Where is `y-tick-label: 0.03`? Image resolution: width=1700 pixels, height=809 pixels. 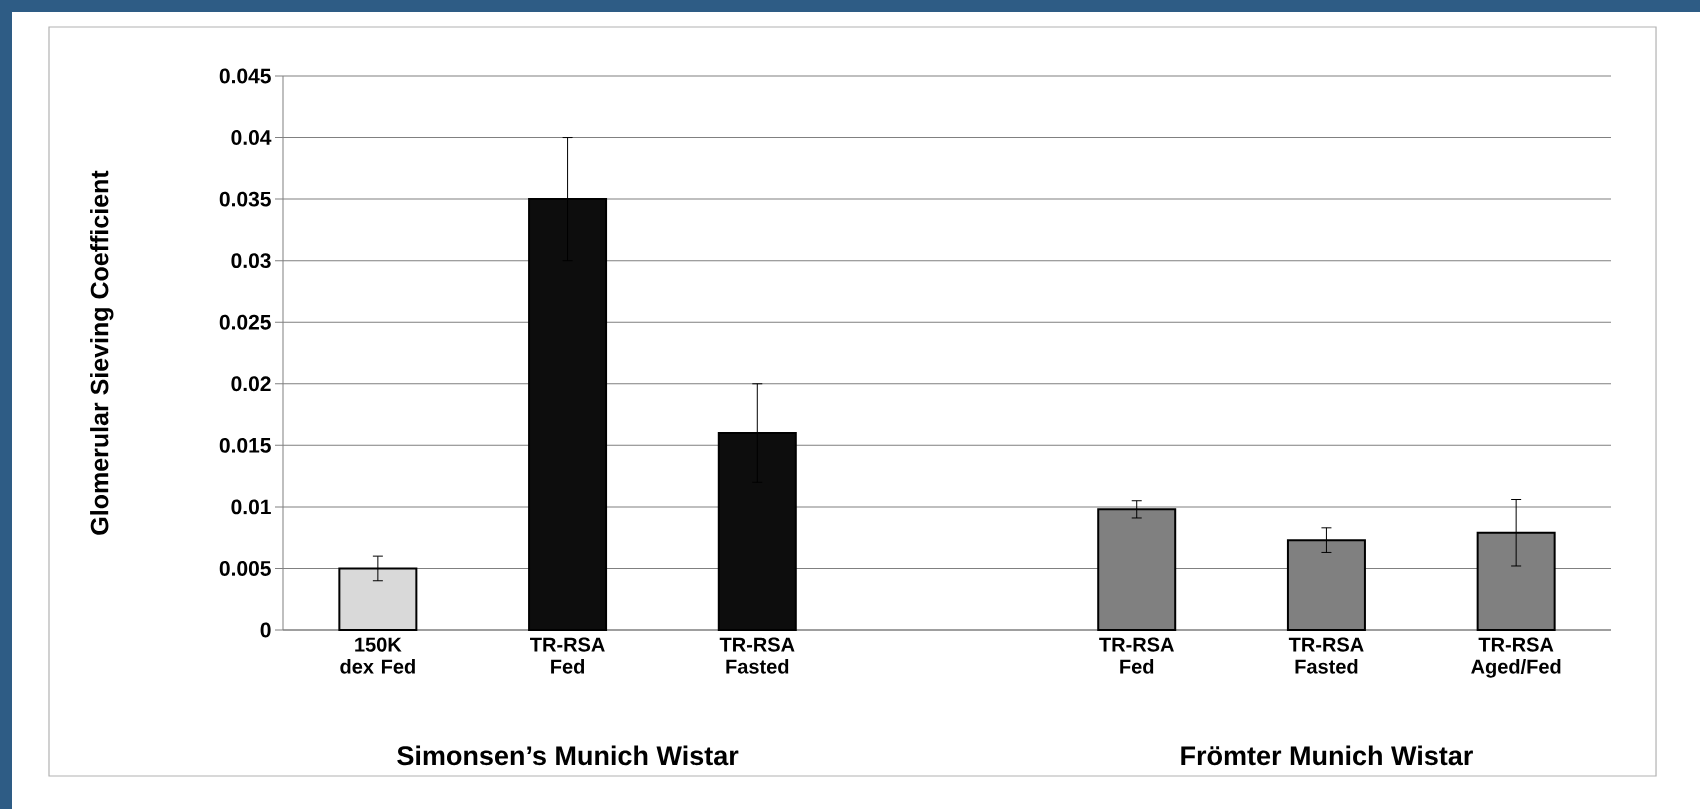 y-tick-label: 0.03 is located at coordinates (251, 261).